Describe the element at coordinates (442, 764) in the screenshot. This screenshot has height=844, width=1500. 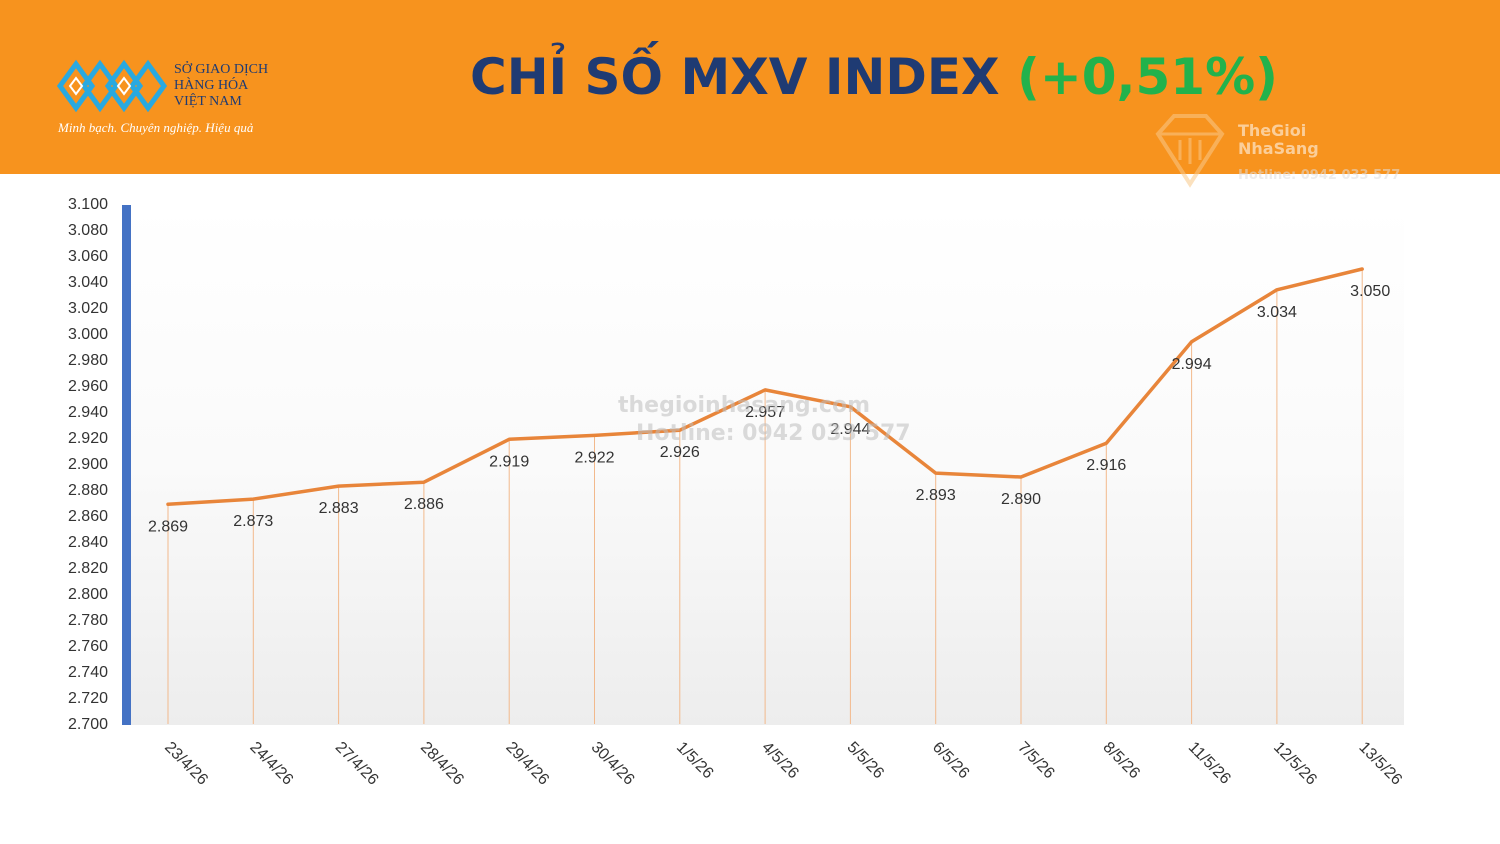
I see `x-tick-label: 28/4/26` at that location.